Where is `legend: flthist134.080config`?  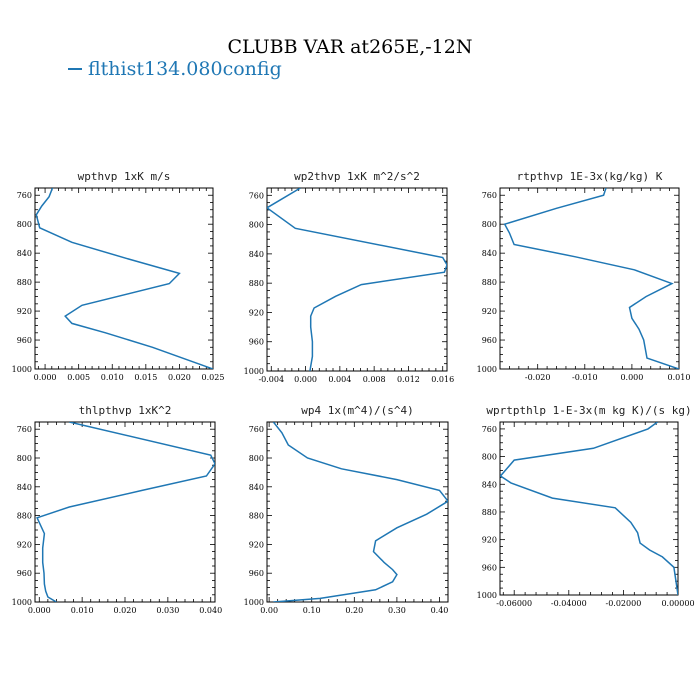
legend: flthist134.080config is located at coordinates (175, 69).